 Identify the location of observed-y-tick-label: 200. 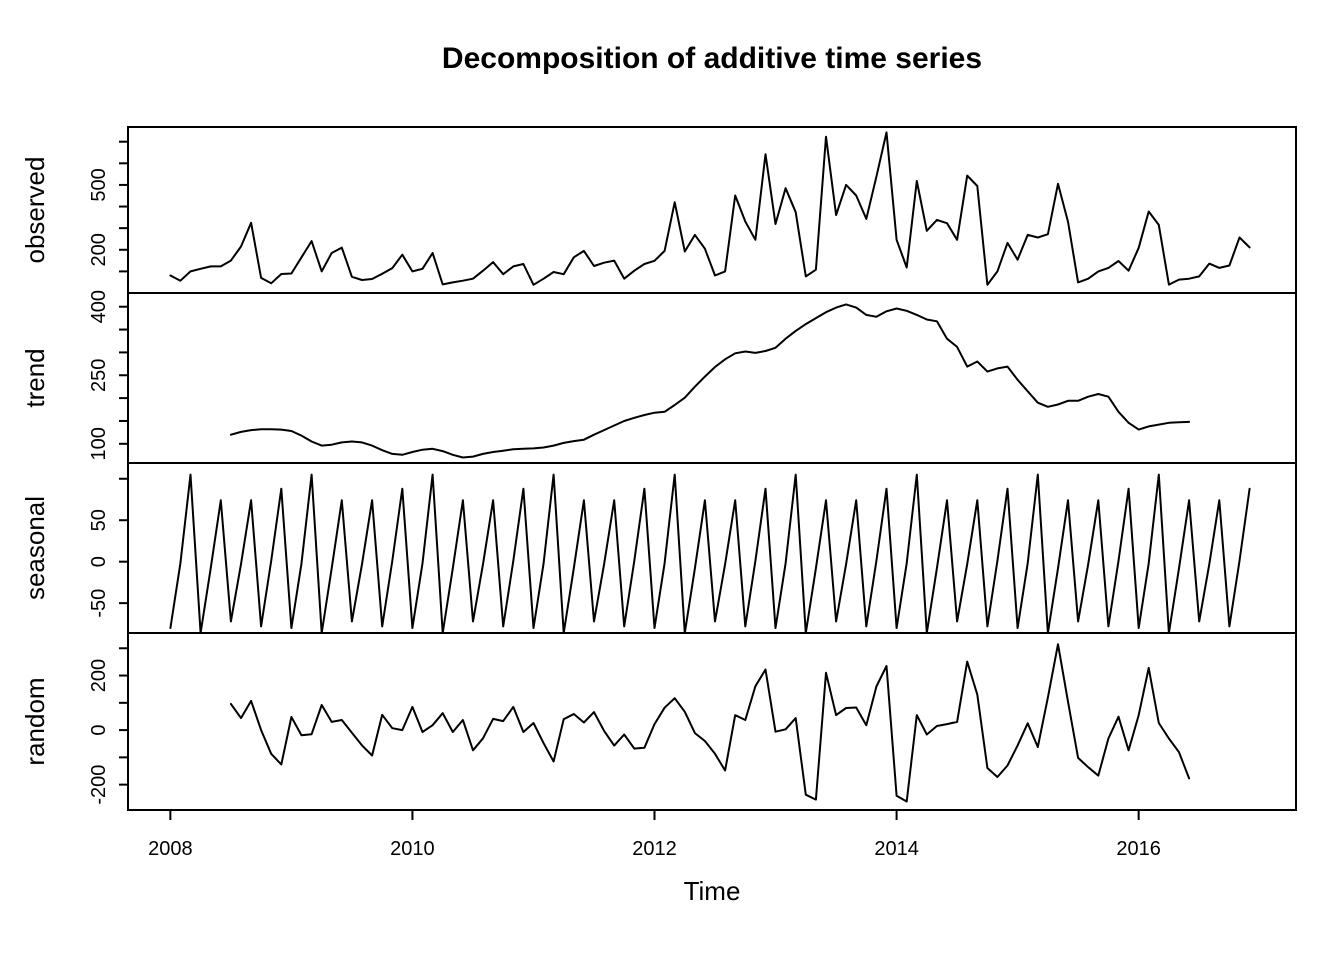
(99, 249).